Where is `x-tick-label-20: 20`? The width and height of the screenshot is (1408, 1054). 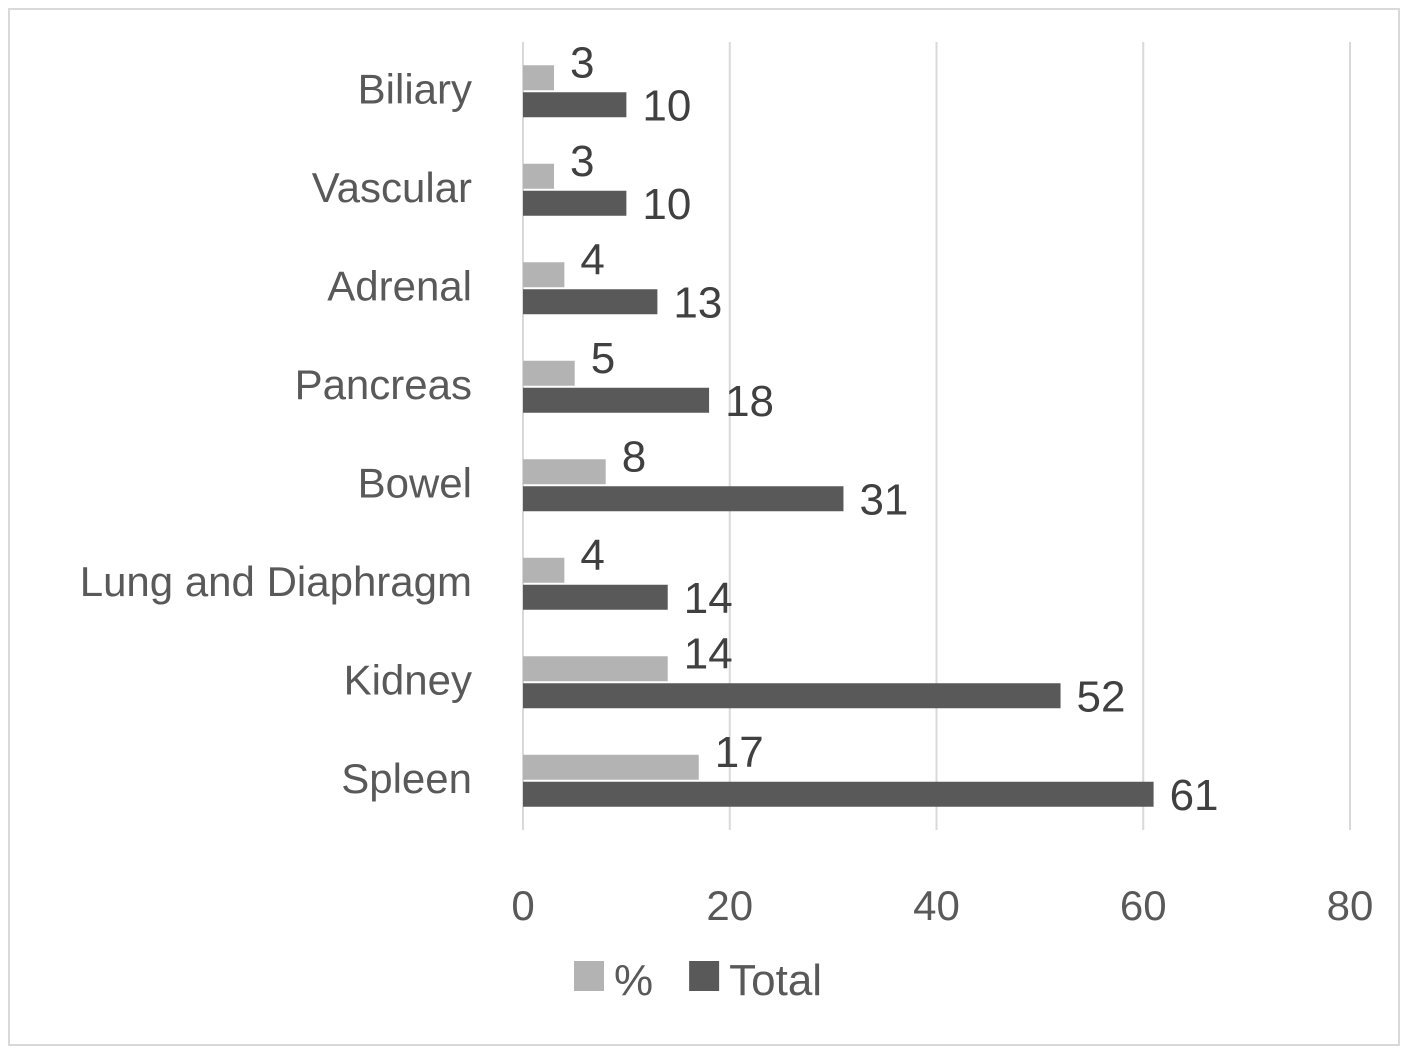
x-tick-label-20: 20 is located at coordinates (729, 905).